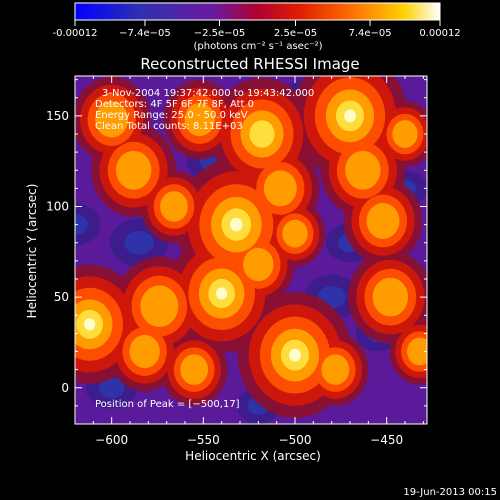 Image resolution: width=500 pixels, height=500 pixels. I want to click on y-tick-label: 100, so click(57, 207).